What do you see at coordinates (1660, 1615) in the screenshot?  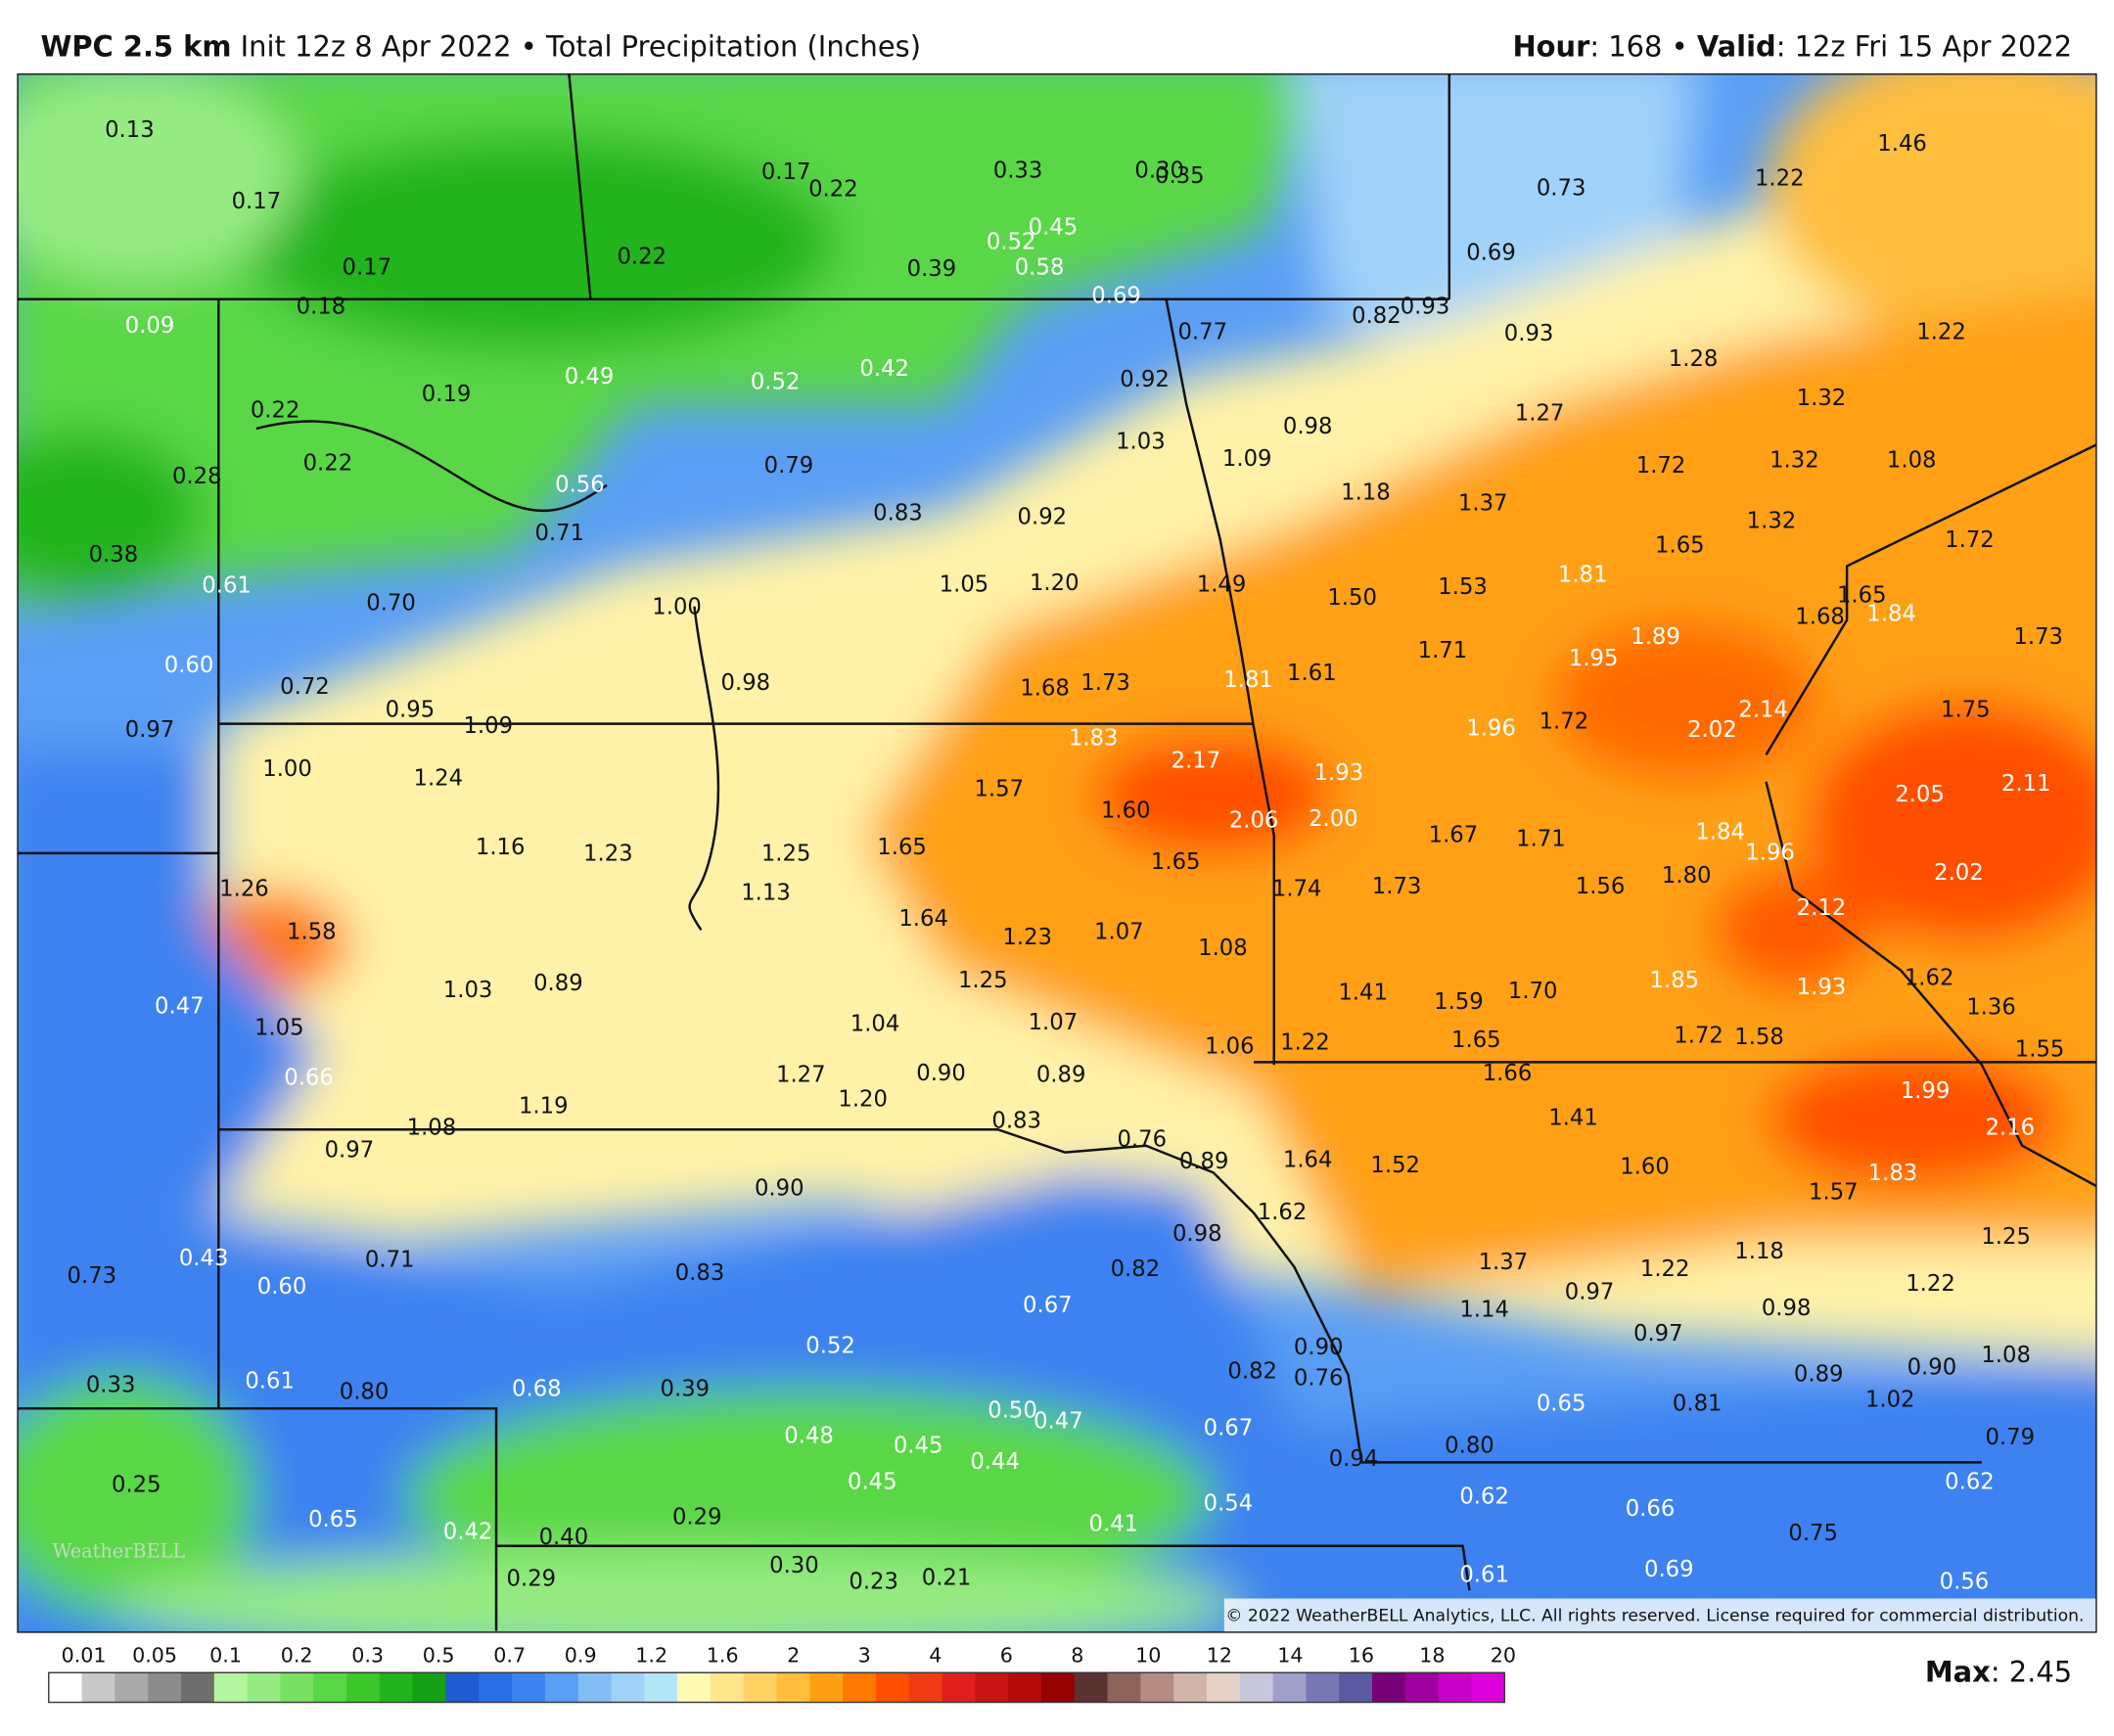 I see `copyright-bg` at bounding box center [1660, 1615].